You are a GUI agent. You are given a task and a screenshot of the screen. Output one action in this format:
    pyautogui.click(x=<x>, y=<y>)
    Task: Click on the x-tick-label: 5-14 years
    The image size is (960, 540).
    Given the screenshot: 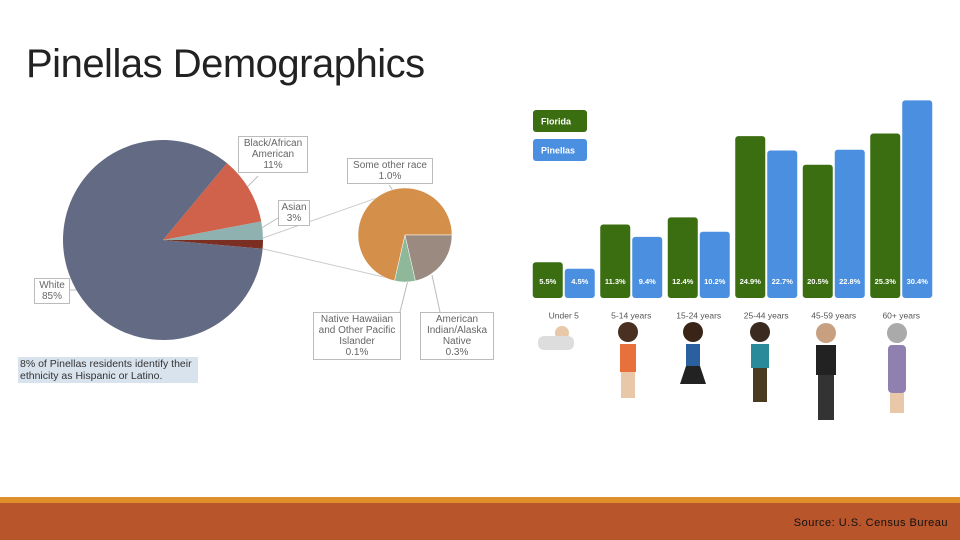 What is the action you would take?
    pyautogui.click(x=631, y=315)
    